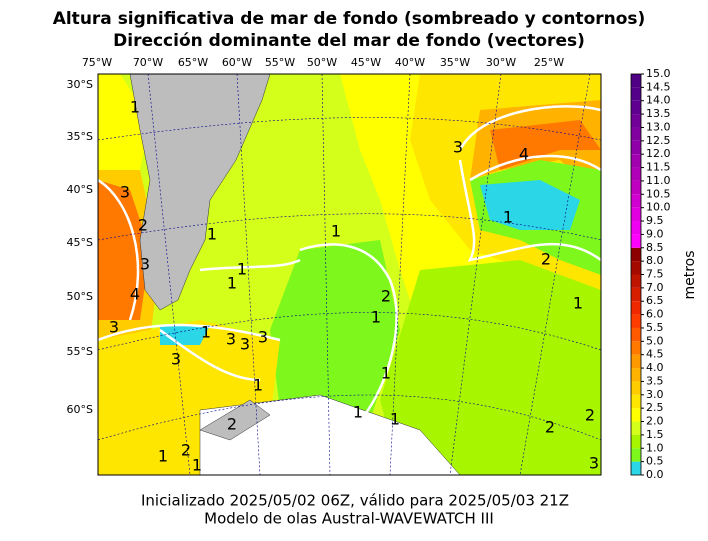 The height and width of the screenshot is (541, 708). Describe the element at coordinates (349, 519) in the screenshot. I see `footer: Modelo de olas Austral-WAVEWATCH III` at that location.